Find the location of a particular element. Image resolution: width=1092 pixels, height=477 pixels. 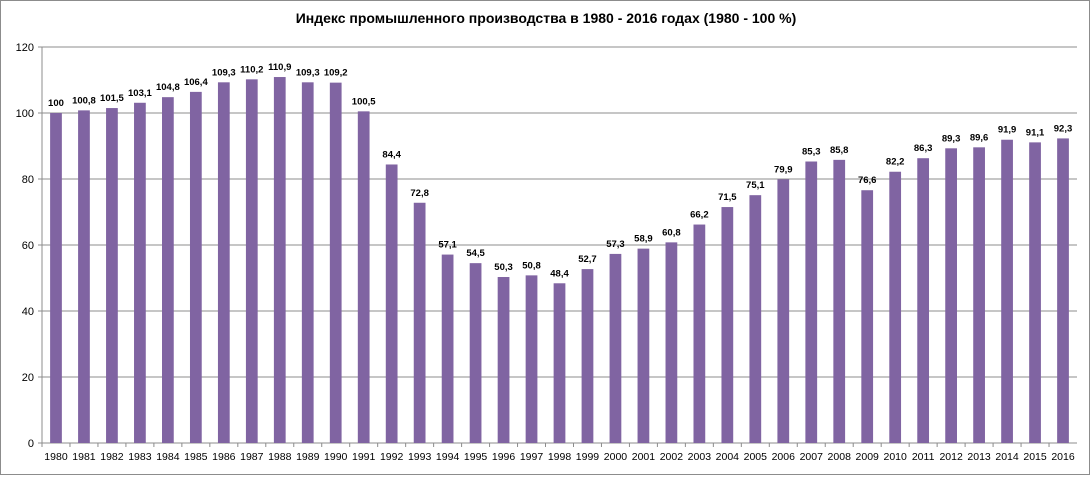

data-label: 72,8 is located at coordinates (419, 193).